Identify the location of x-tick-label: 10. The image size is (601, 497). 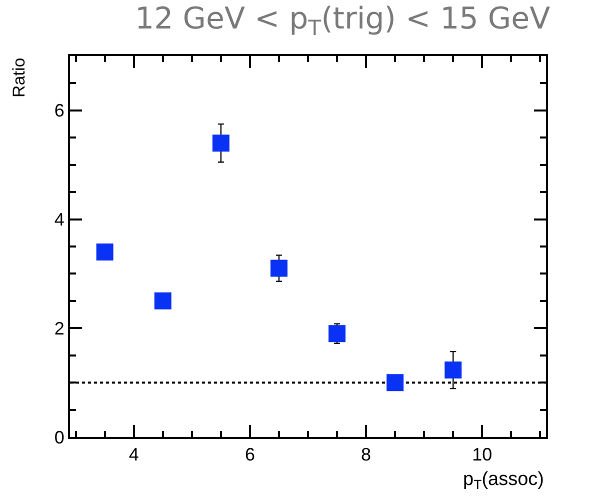
(482, 454).